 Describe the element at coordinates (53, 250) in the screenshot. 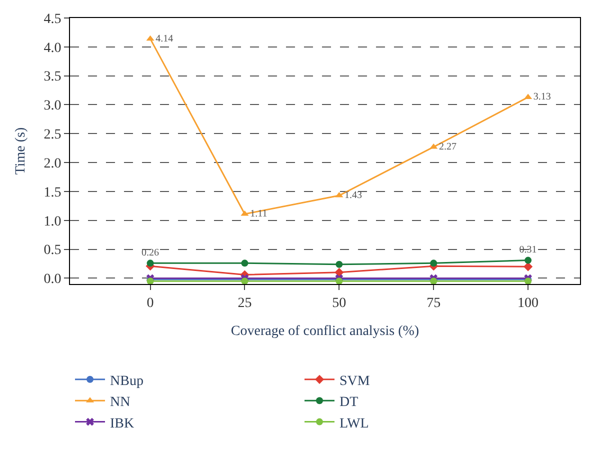

I see `y-tick-label: 0.5` at that location.